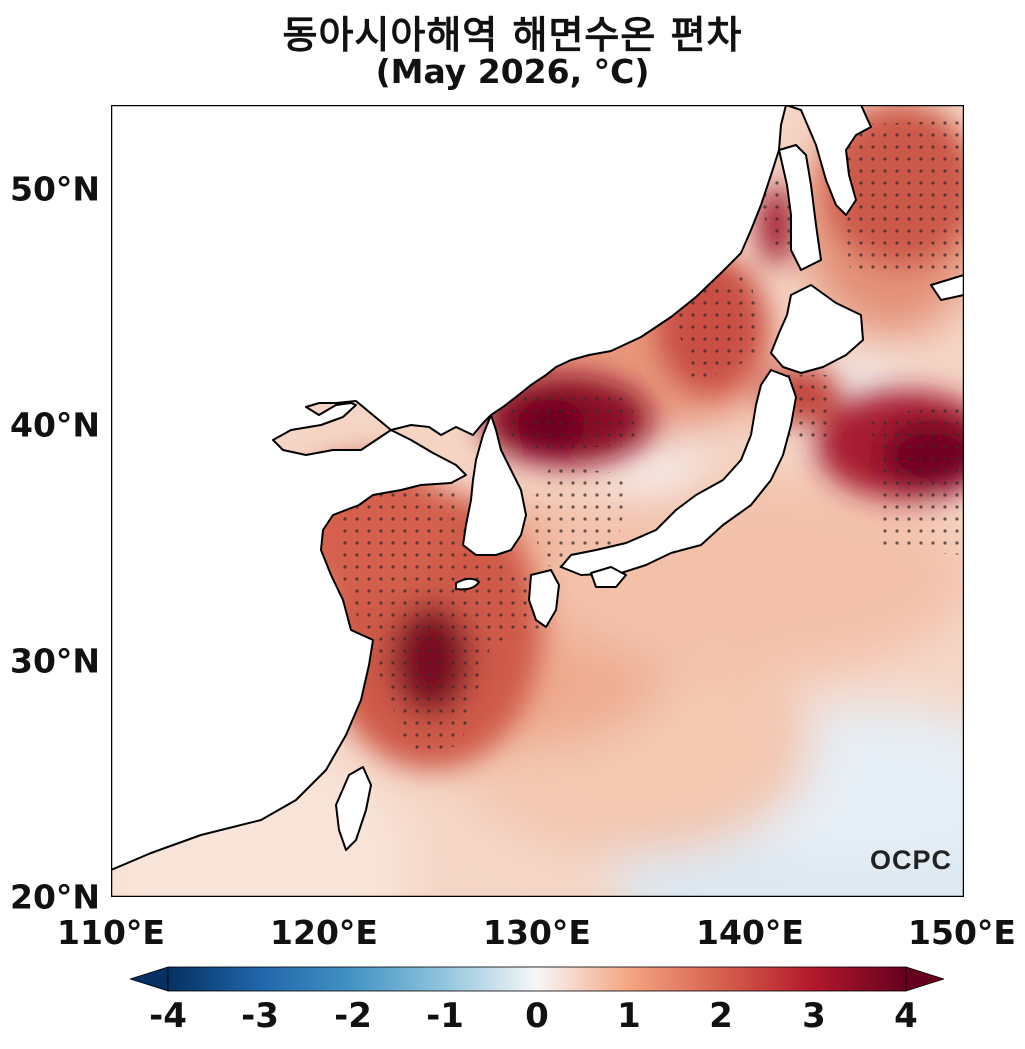 The height and width of the screenshot is (1049, 1025). I want to click on colorbar-min-extend, so click(149, 979).